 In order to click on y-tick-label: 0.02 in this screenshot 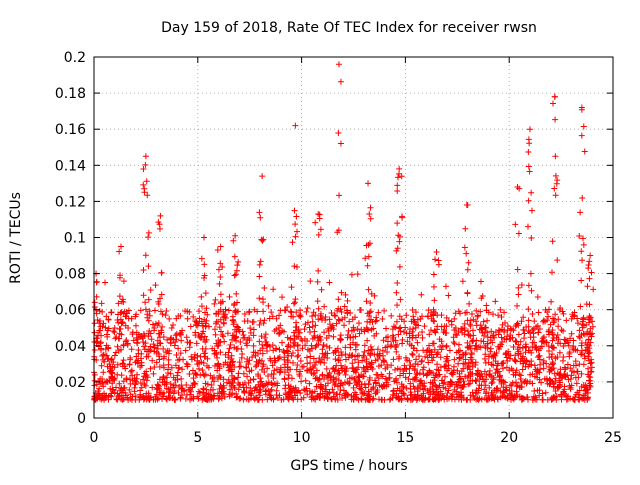, I will do `click(70, 383)`.